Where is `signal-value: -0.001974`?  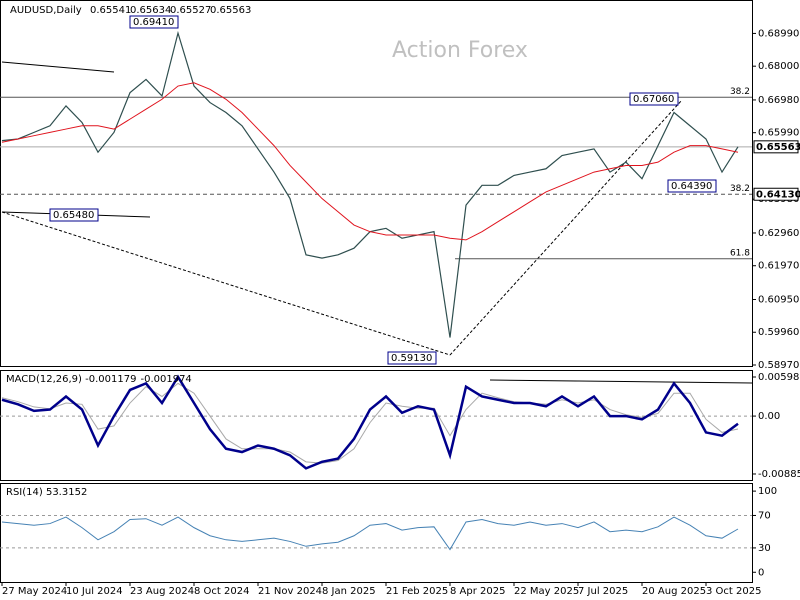 signal-value: -0.001974 is located at coordinates (165, 379).